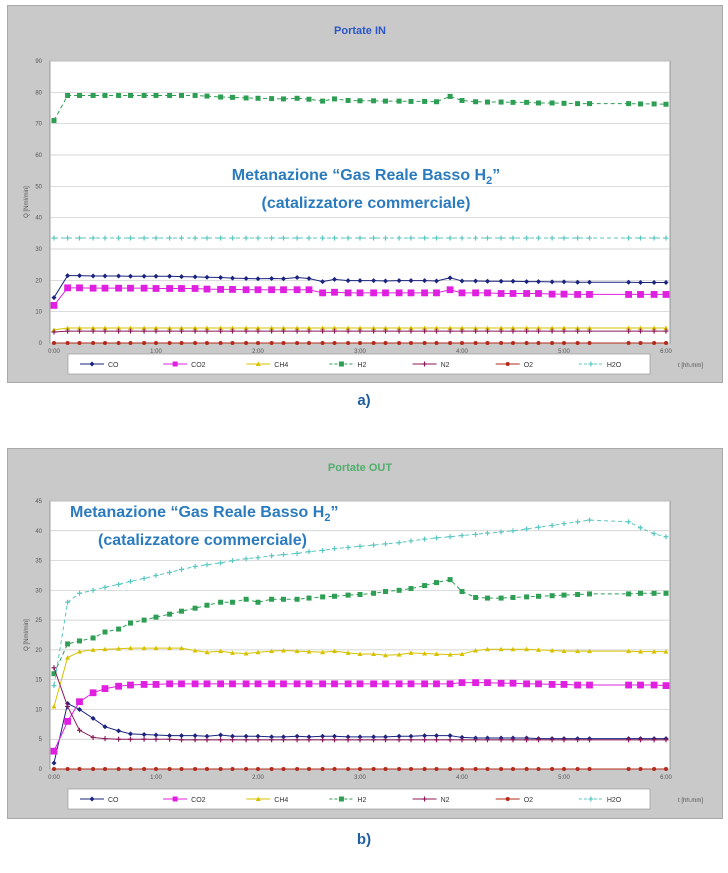 This screenshot has width=728, height=873. I want to click on in-ytick-label: 60, so click(38, 156).